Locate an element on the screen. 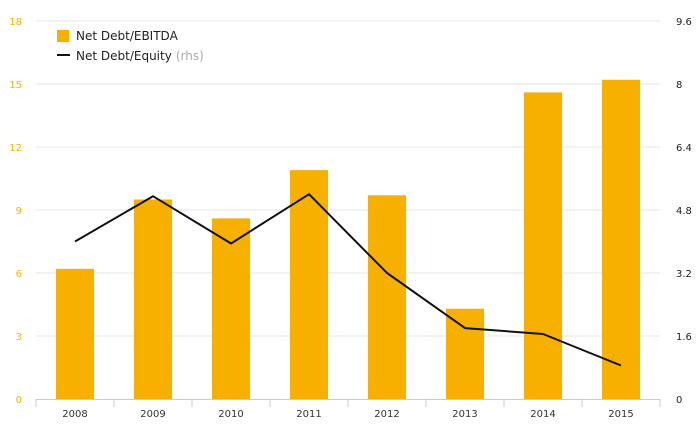  y-right-tick-label: 6.4 is located at coordinates (684, 148).